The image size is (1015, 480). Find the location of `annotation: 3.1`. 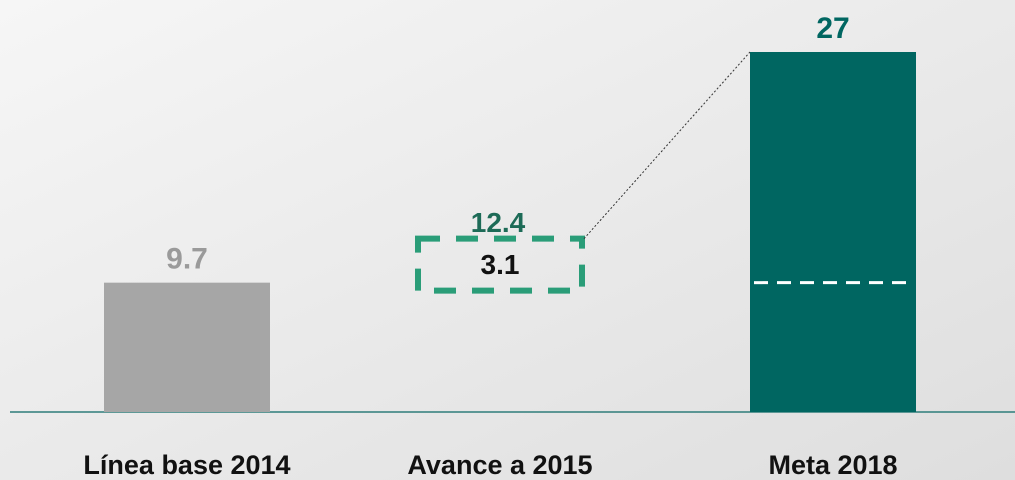

annotation: 3.1 is located at coordinates (500, 264).